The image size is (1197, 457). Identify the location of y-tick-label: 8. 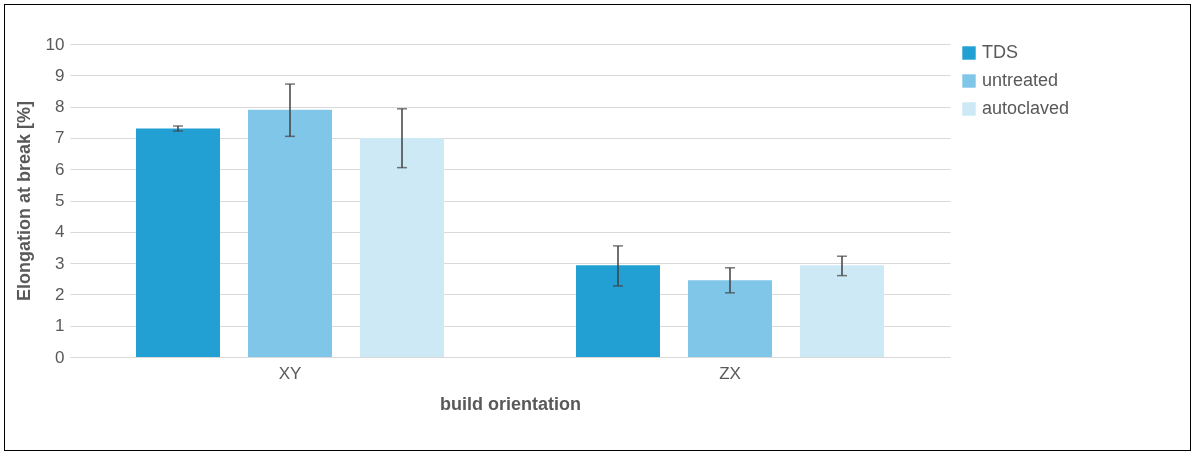
(60, 107).